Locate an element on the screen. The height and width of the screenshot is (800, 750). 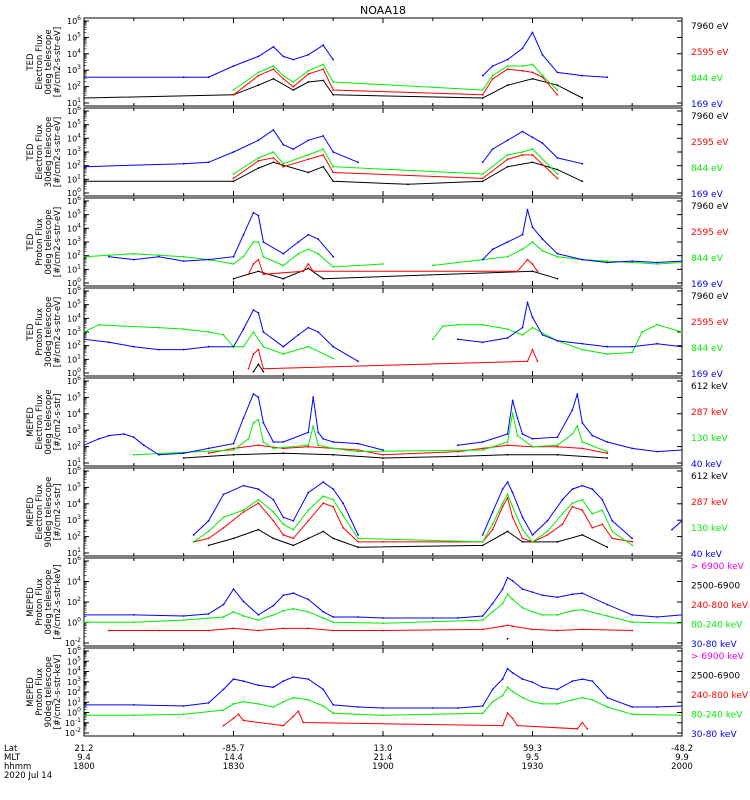
y-tick-label: 10⁶ is located at coordinates (74, 380).